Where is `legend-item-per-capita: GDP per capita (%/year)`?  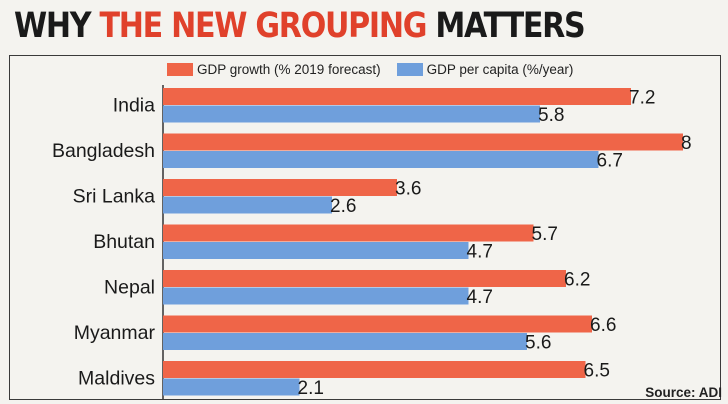 legend-item-per-capita: GDP per capita (%/year) is located at coordinates (485, 69).